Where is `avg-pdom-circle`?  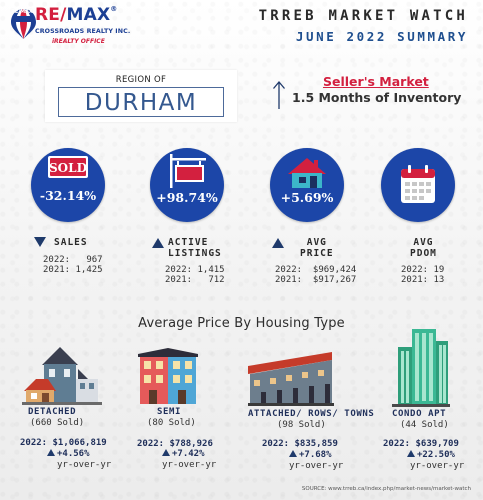 avg-pdom-circle is located at coordinates (418, 185).